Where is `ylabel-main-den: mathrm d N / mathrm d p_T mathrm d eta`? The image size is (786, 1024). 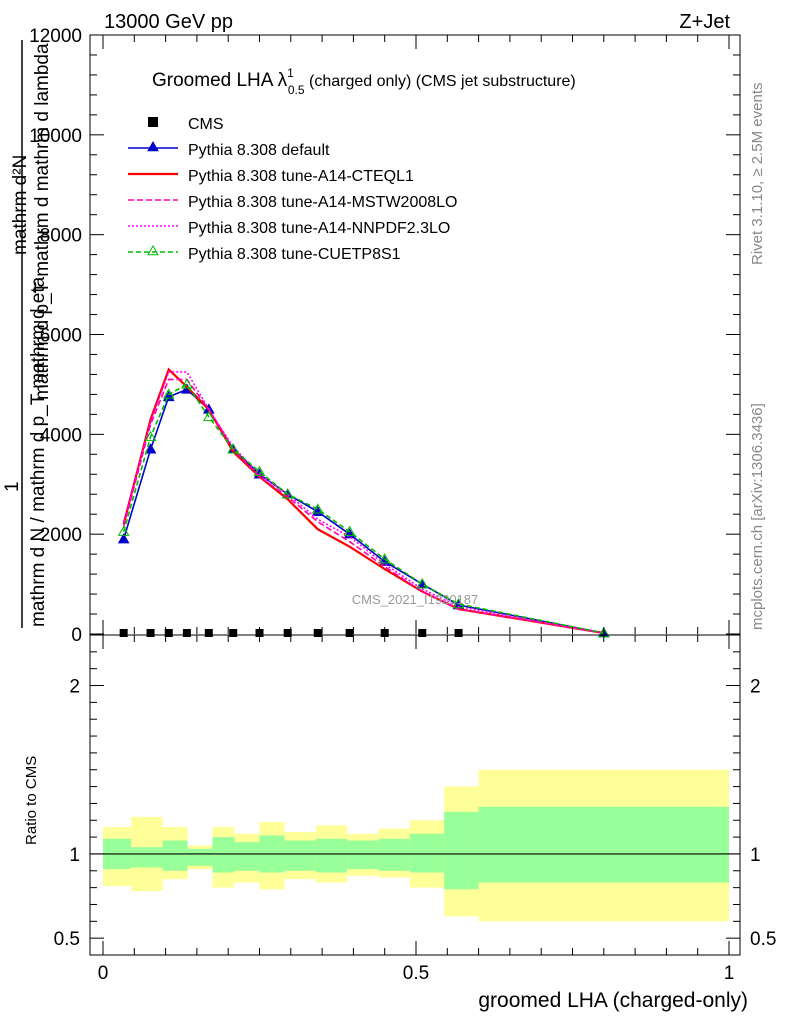
ylabel-main-den: mathrm d N / mathrm d p_T mathrm d eta is located at coordinates (38, 451).